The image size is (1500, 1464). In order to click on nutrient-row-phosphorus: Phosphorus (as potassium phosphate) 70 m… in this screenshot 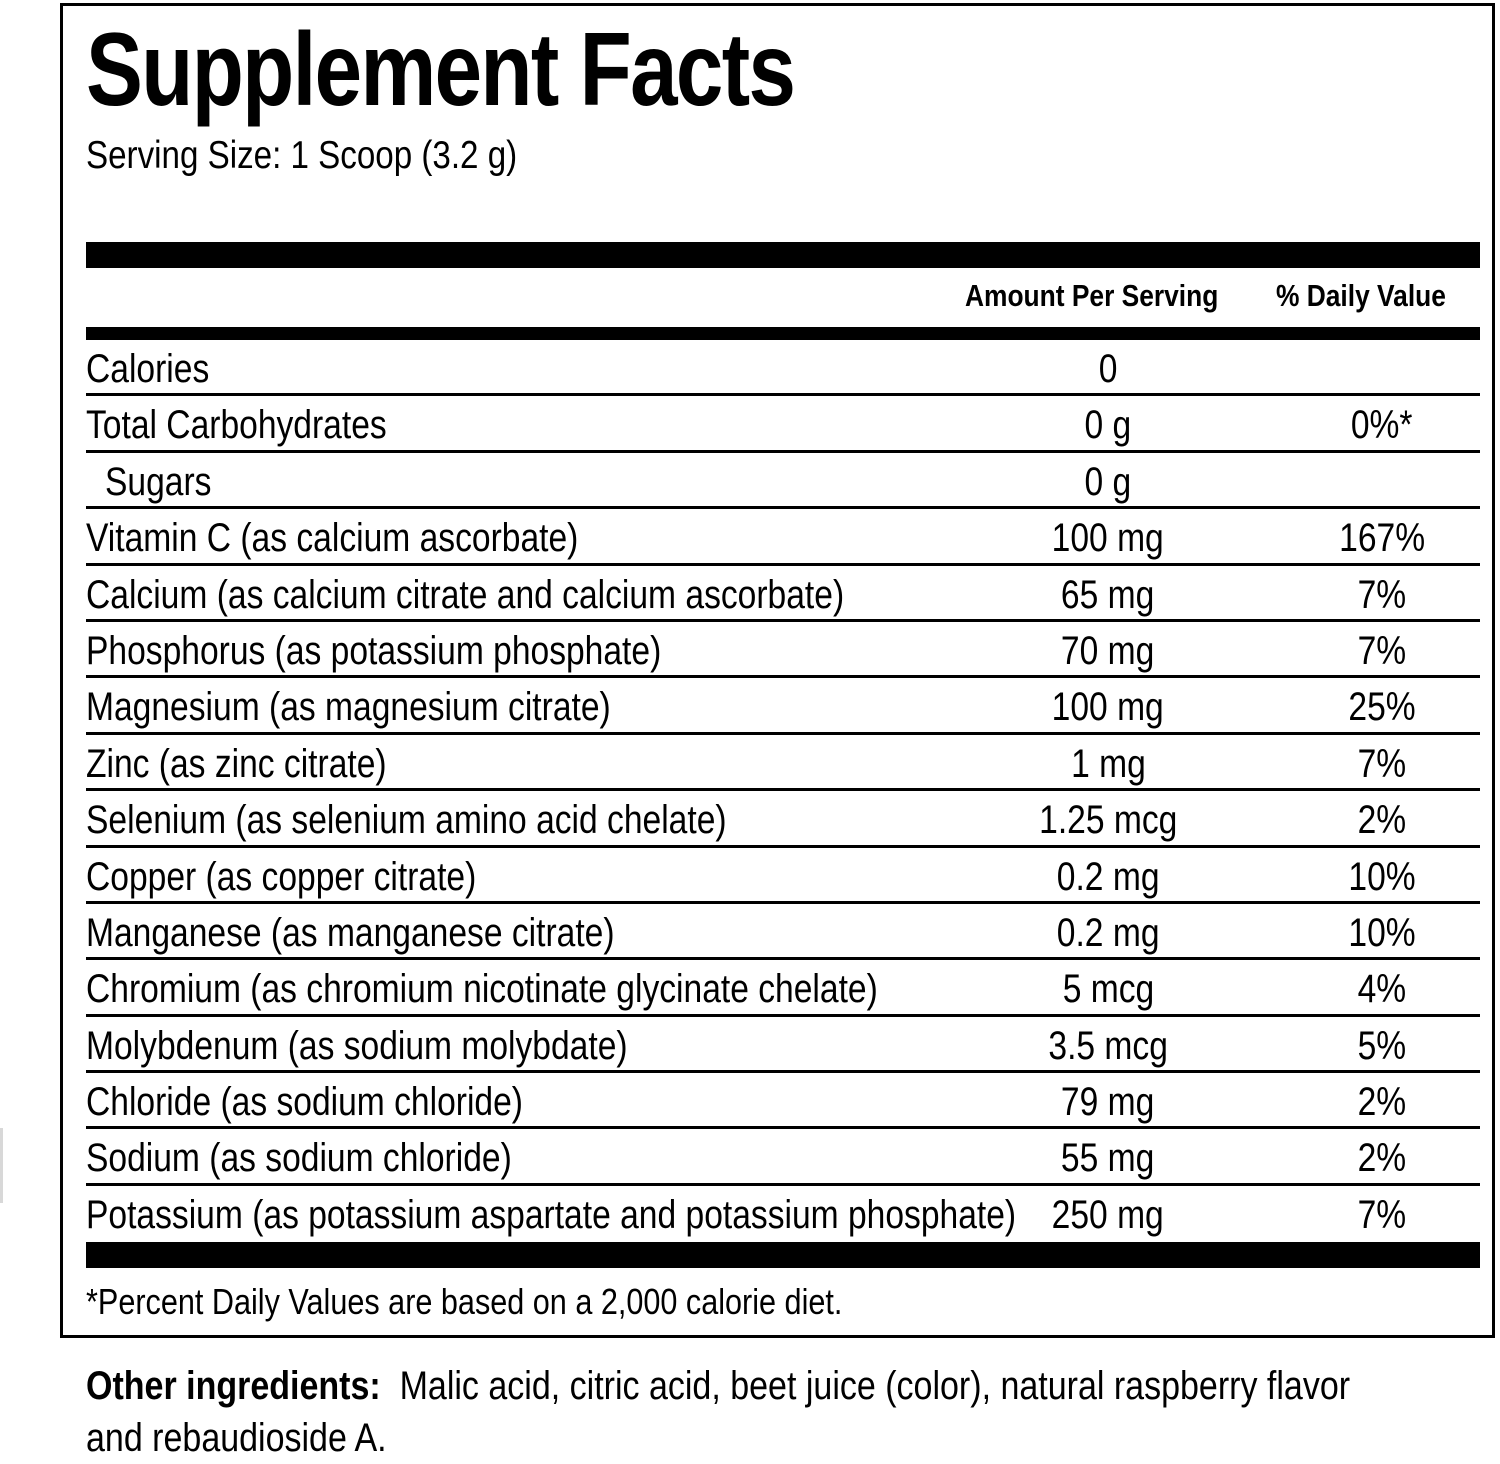, I will do `click(783, 650)`.